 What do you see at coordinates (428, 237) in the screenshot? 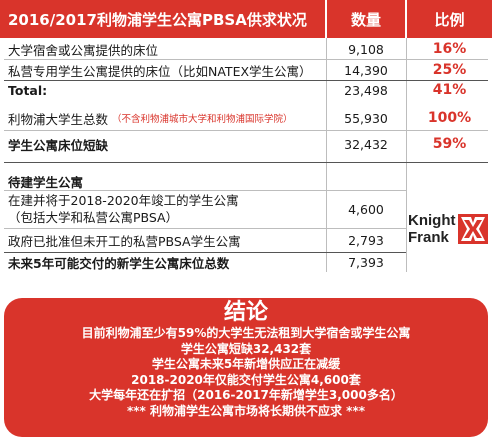
I see `logo-line: Frank` at bounding box center [428, 237].